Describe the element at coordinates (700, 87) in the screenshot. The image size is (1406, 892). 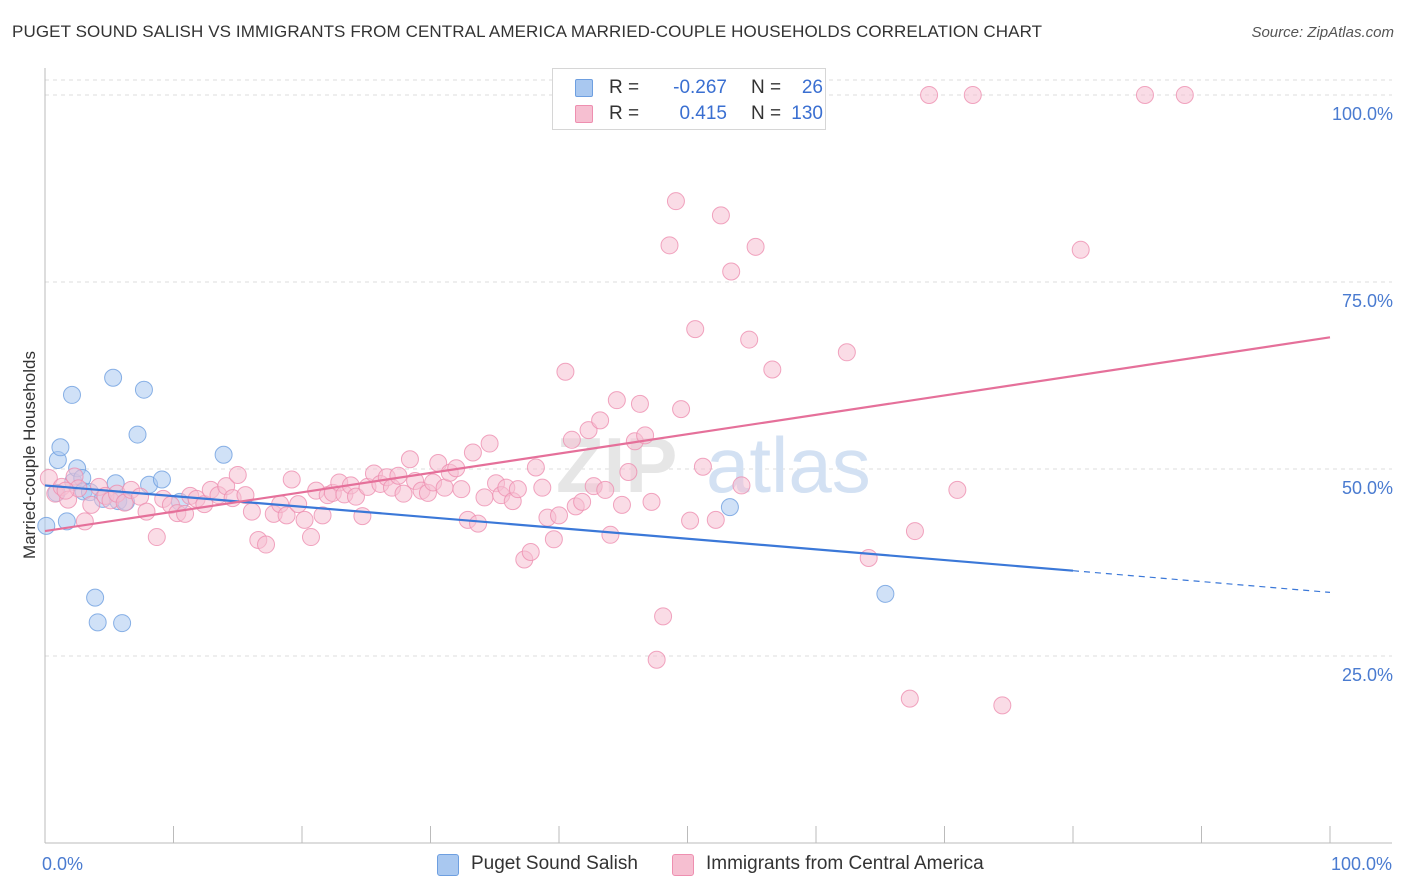
I see `r-value: -0.267` at that location.